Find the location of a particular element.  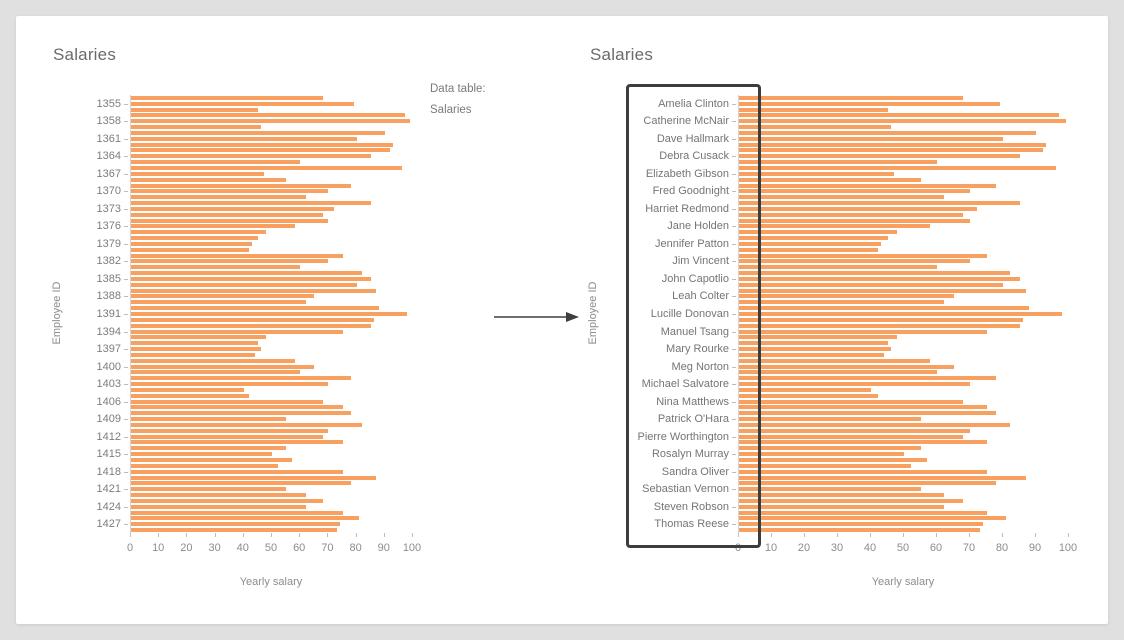

data-table-name: Salaries is located at coordinates (451, 110).